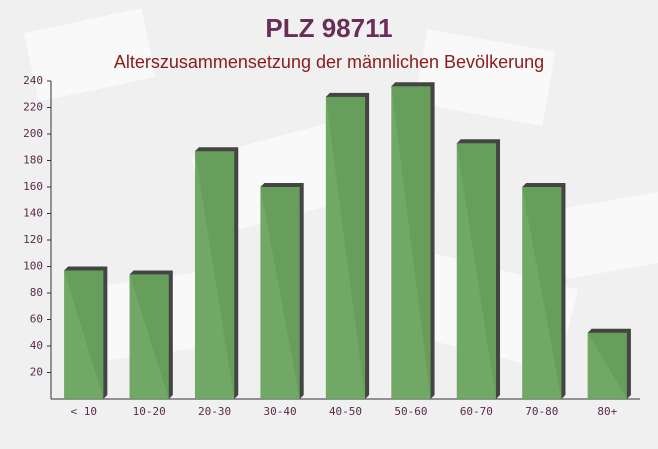 This screenshot has height=449, width=658. What do you see at coordinates (410, 411) in the screenshot?
I see `x-tick-label: 50-60` at bounding box center [410, 411].